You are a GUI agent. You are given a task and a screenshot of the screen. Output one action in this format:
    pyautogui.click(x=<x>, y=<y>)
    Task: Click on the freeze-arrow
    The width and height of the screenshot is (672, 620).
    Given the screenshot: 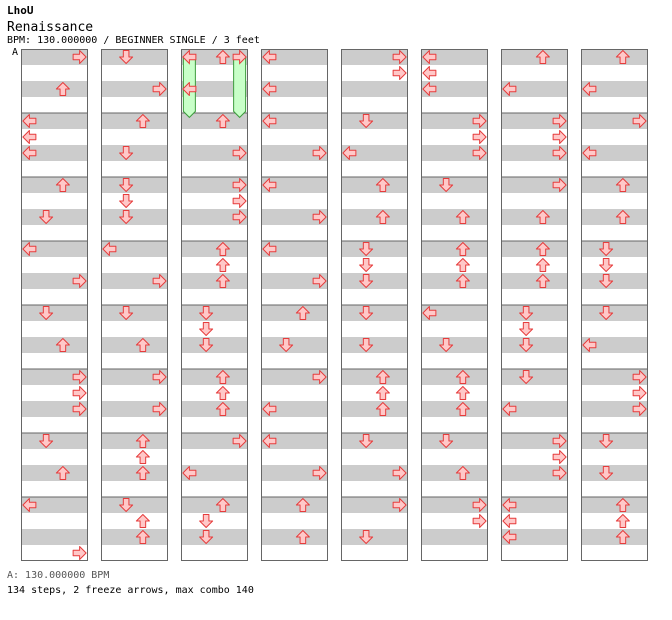 What is the action you would take?
    pyautogui.click(x=240, y=87)
    